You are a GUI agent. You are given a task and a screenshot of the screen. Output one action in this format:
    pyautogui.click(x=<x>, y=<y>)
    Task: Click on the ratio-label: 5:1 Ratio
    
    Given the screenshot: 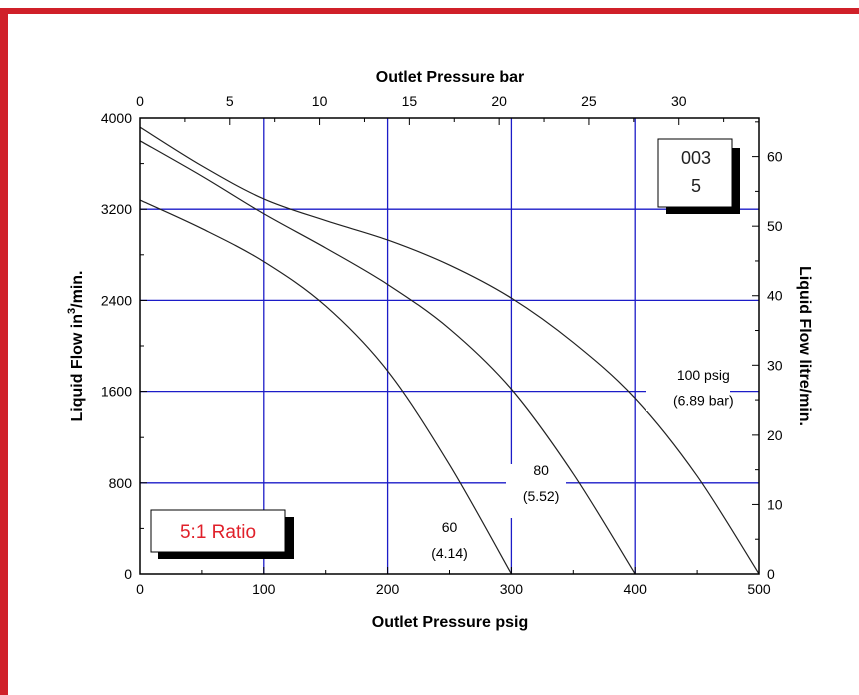 What is the action you would take?
    pyautogui.click(x=218, y=532)
    